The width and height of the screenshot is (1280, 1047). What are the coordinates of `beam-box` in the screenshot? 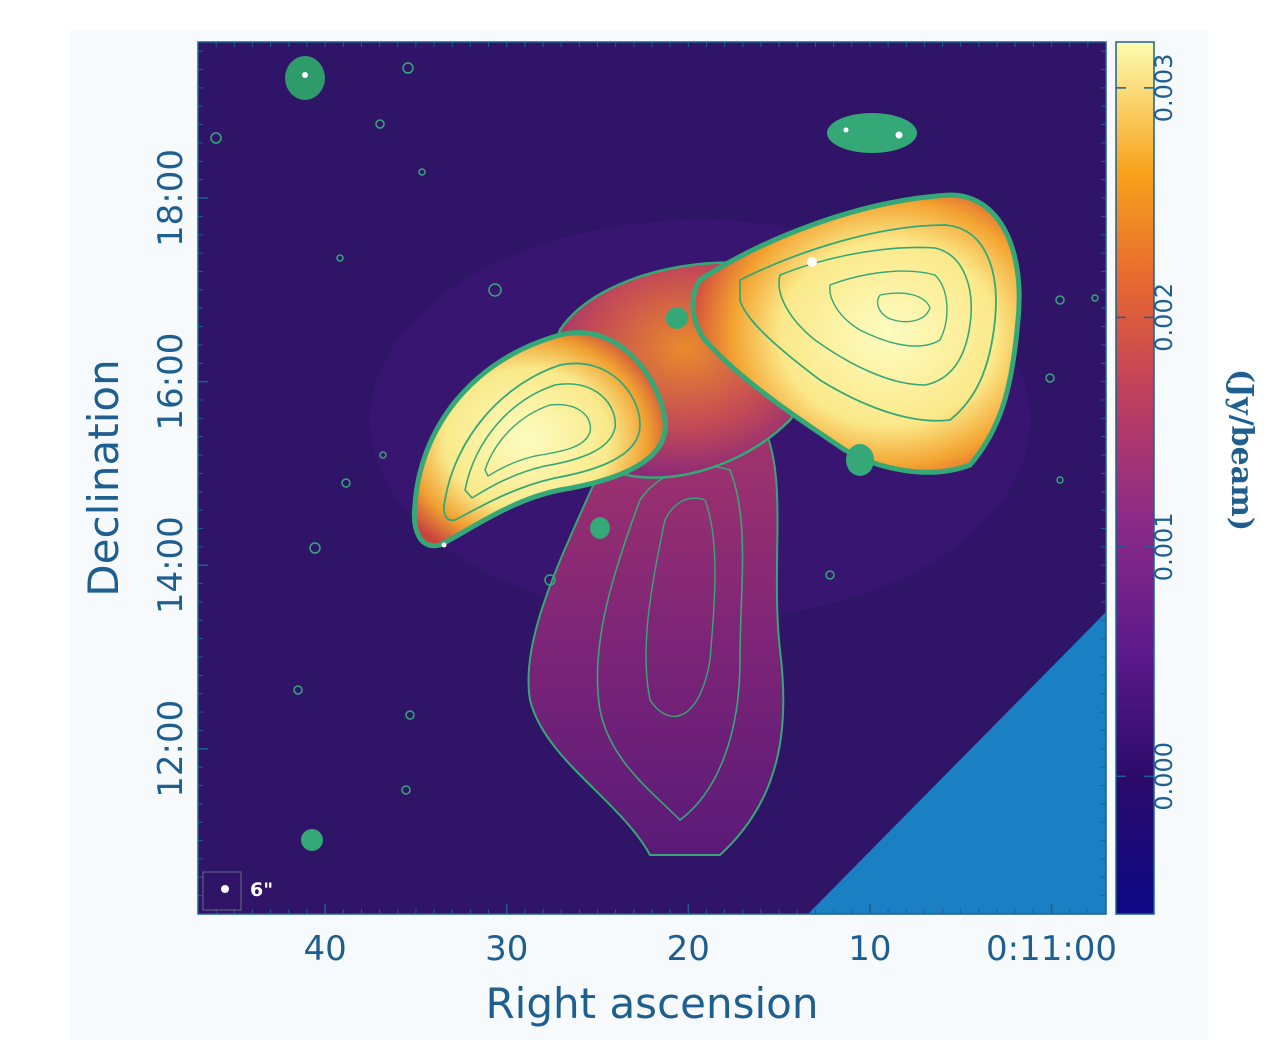 It's located at (222, 891).